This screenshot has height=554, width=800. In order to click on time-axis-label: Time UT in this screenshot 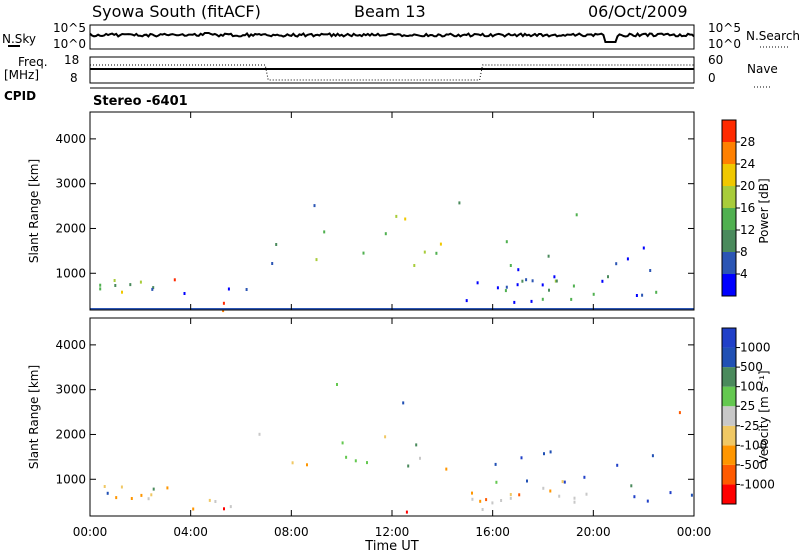, I will do `click(391, 546)`.